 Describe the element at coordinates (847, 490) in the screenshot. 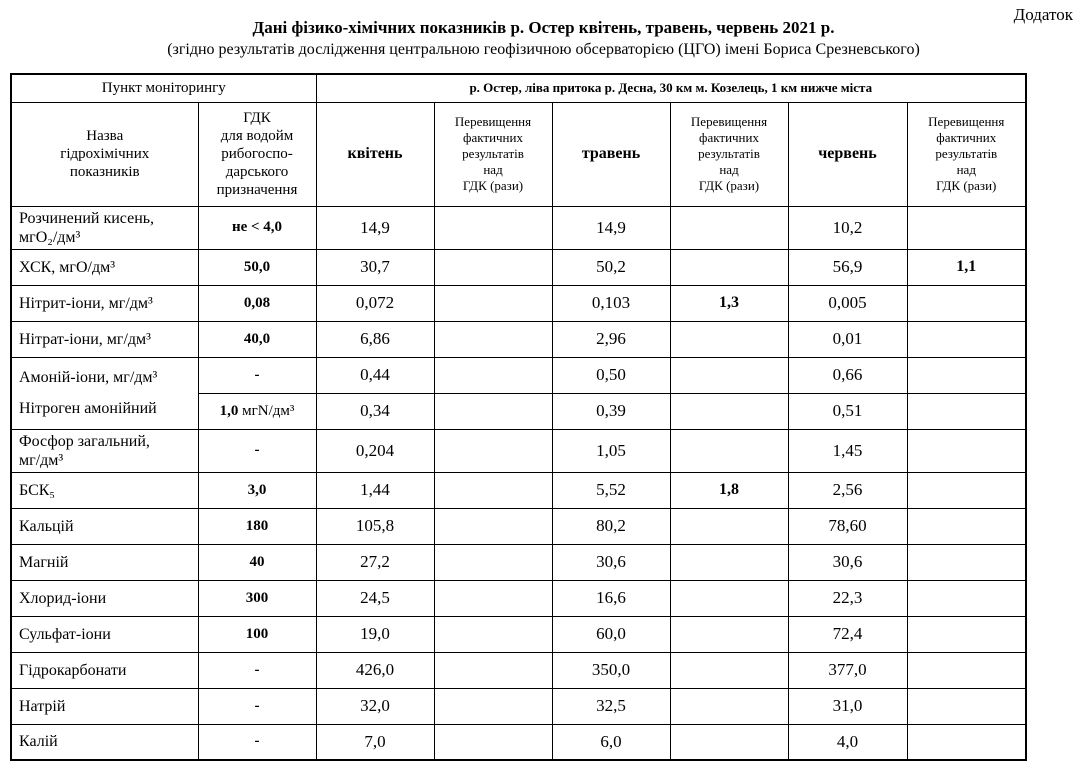

I see `june-value-cell: 2,56` at that location.